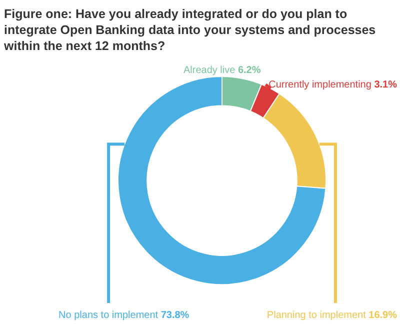  What do you see at coordinates (190, 30) in the screenshot?
I see `chart-title: Figure one: Have you already integrated or do you plan to integrate Open Banking data into your systems and processes within the next 12 months?` at bounding box center [190, 30].